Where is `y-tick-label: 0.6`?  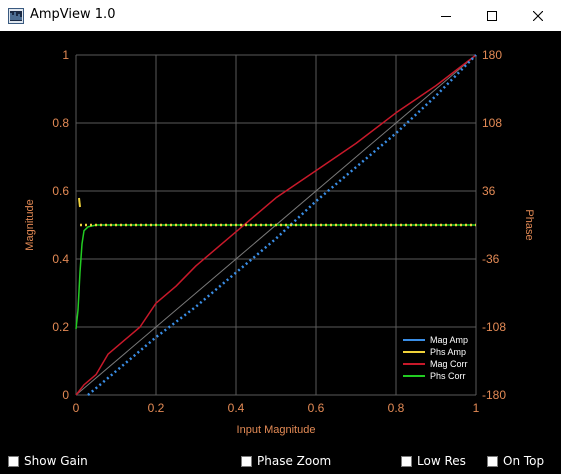 y-tick-label: 0.6 is located at coordinates (60, 191).